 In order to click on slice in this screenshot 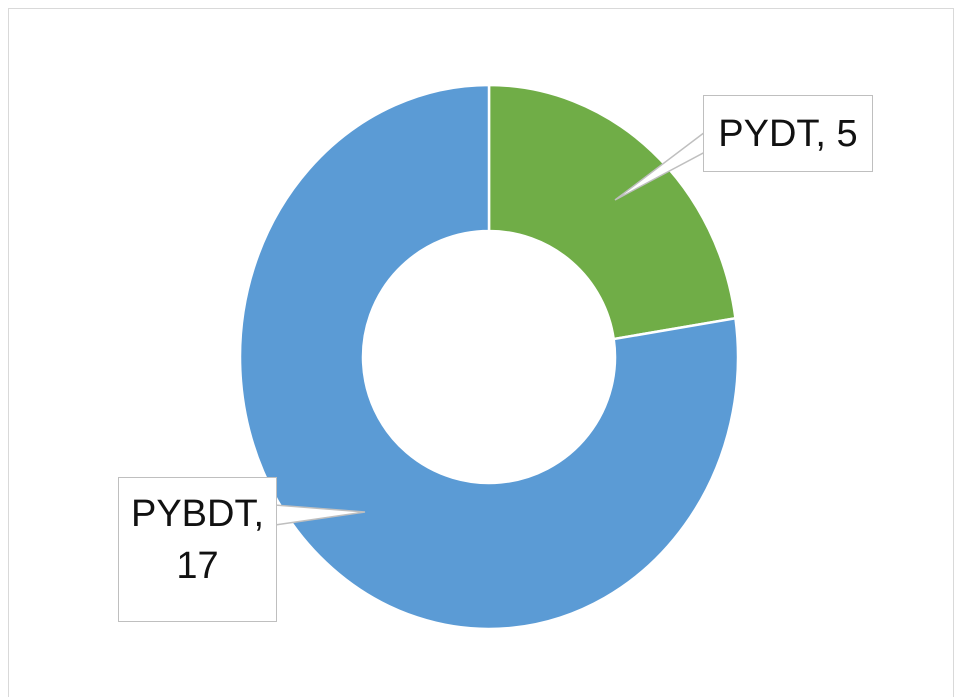, I will do `click(612, 212)`.